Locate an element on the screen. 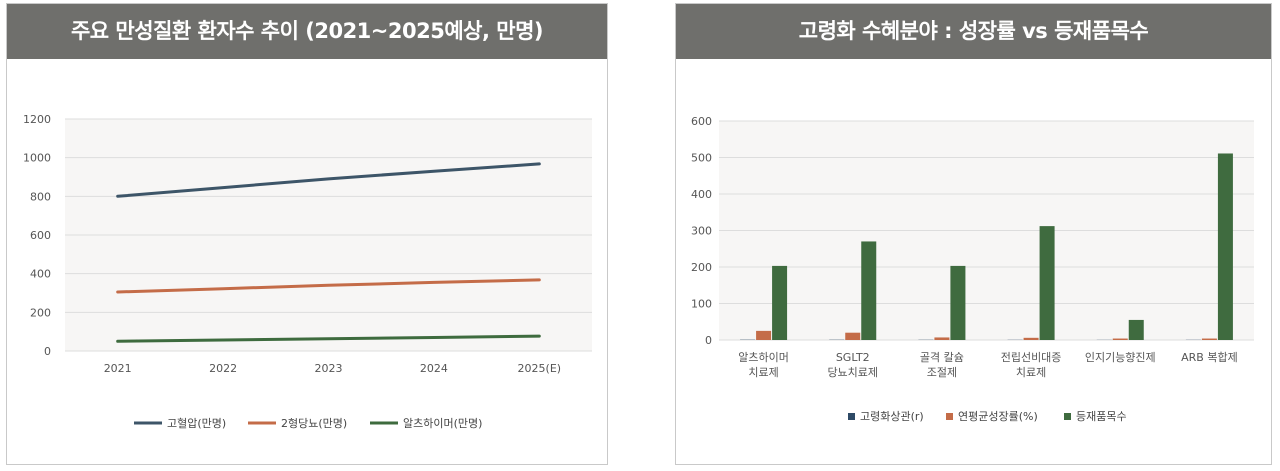  x-tick-label: ARB 복합제 is located at coordinates (1209, 357).